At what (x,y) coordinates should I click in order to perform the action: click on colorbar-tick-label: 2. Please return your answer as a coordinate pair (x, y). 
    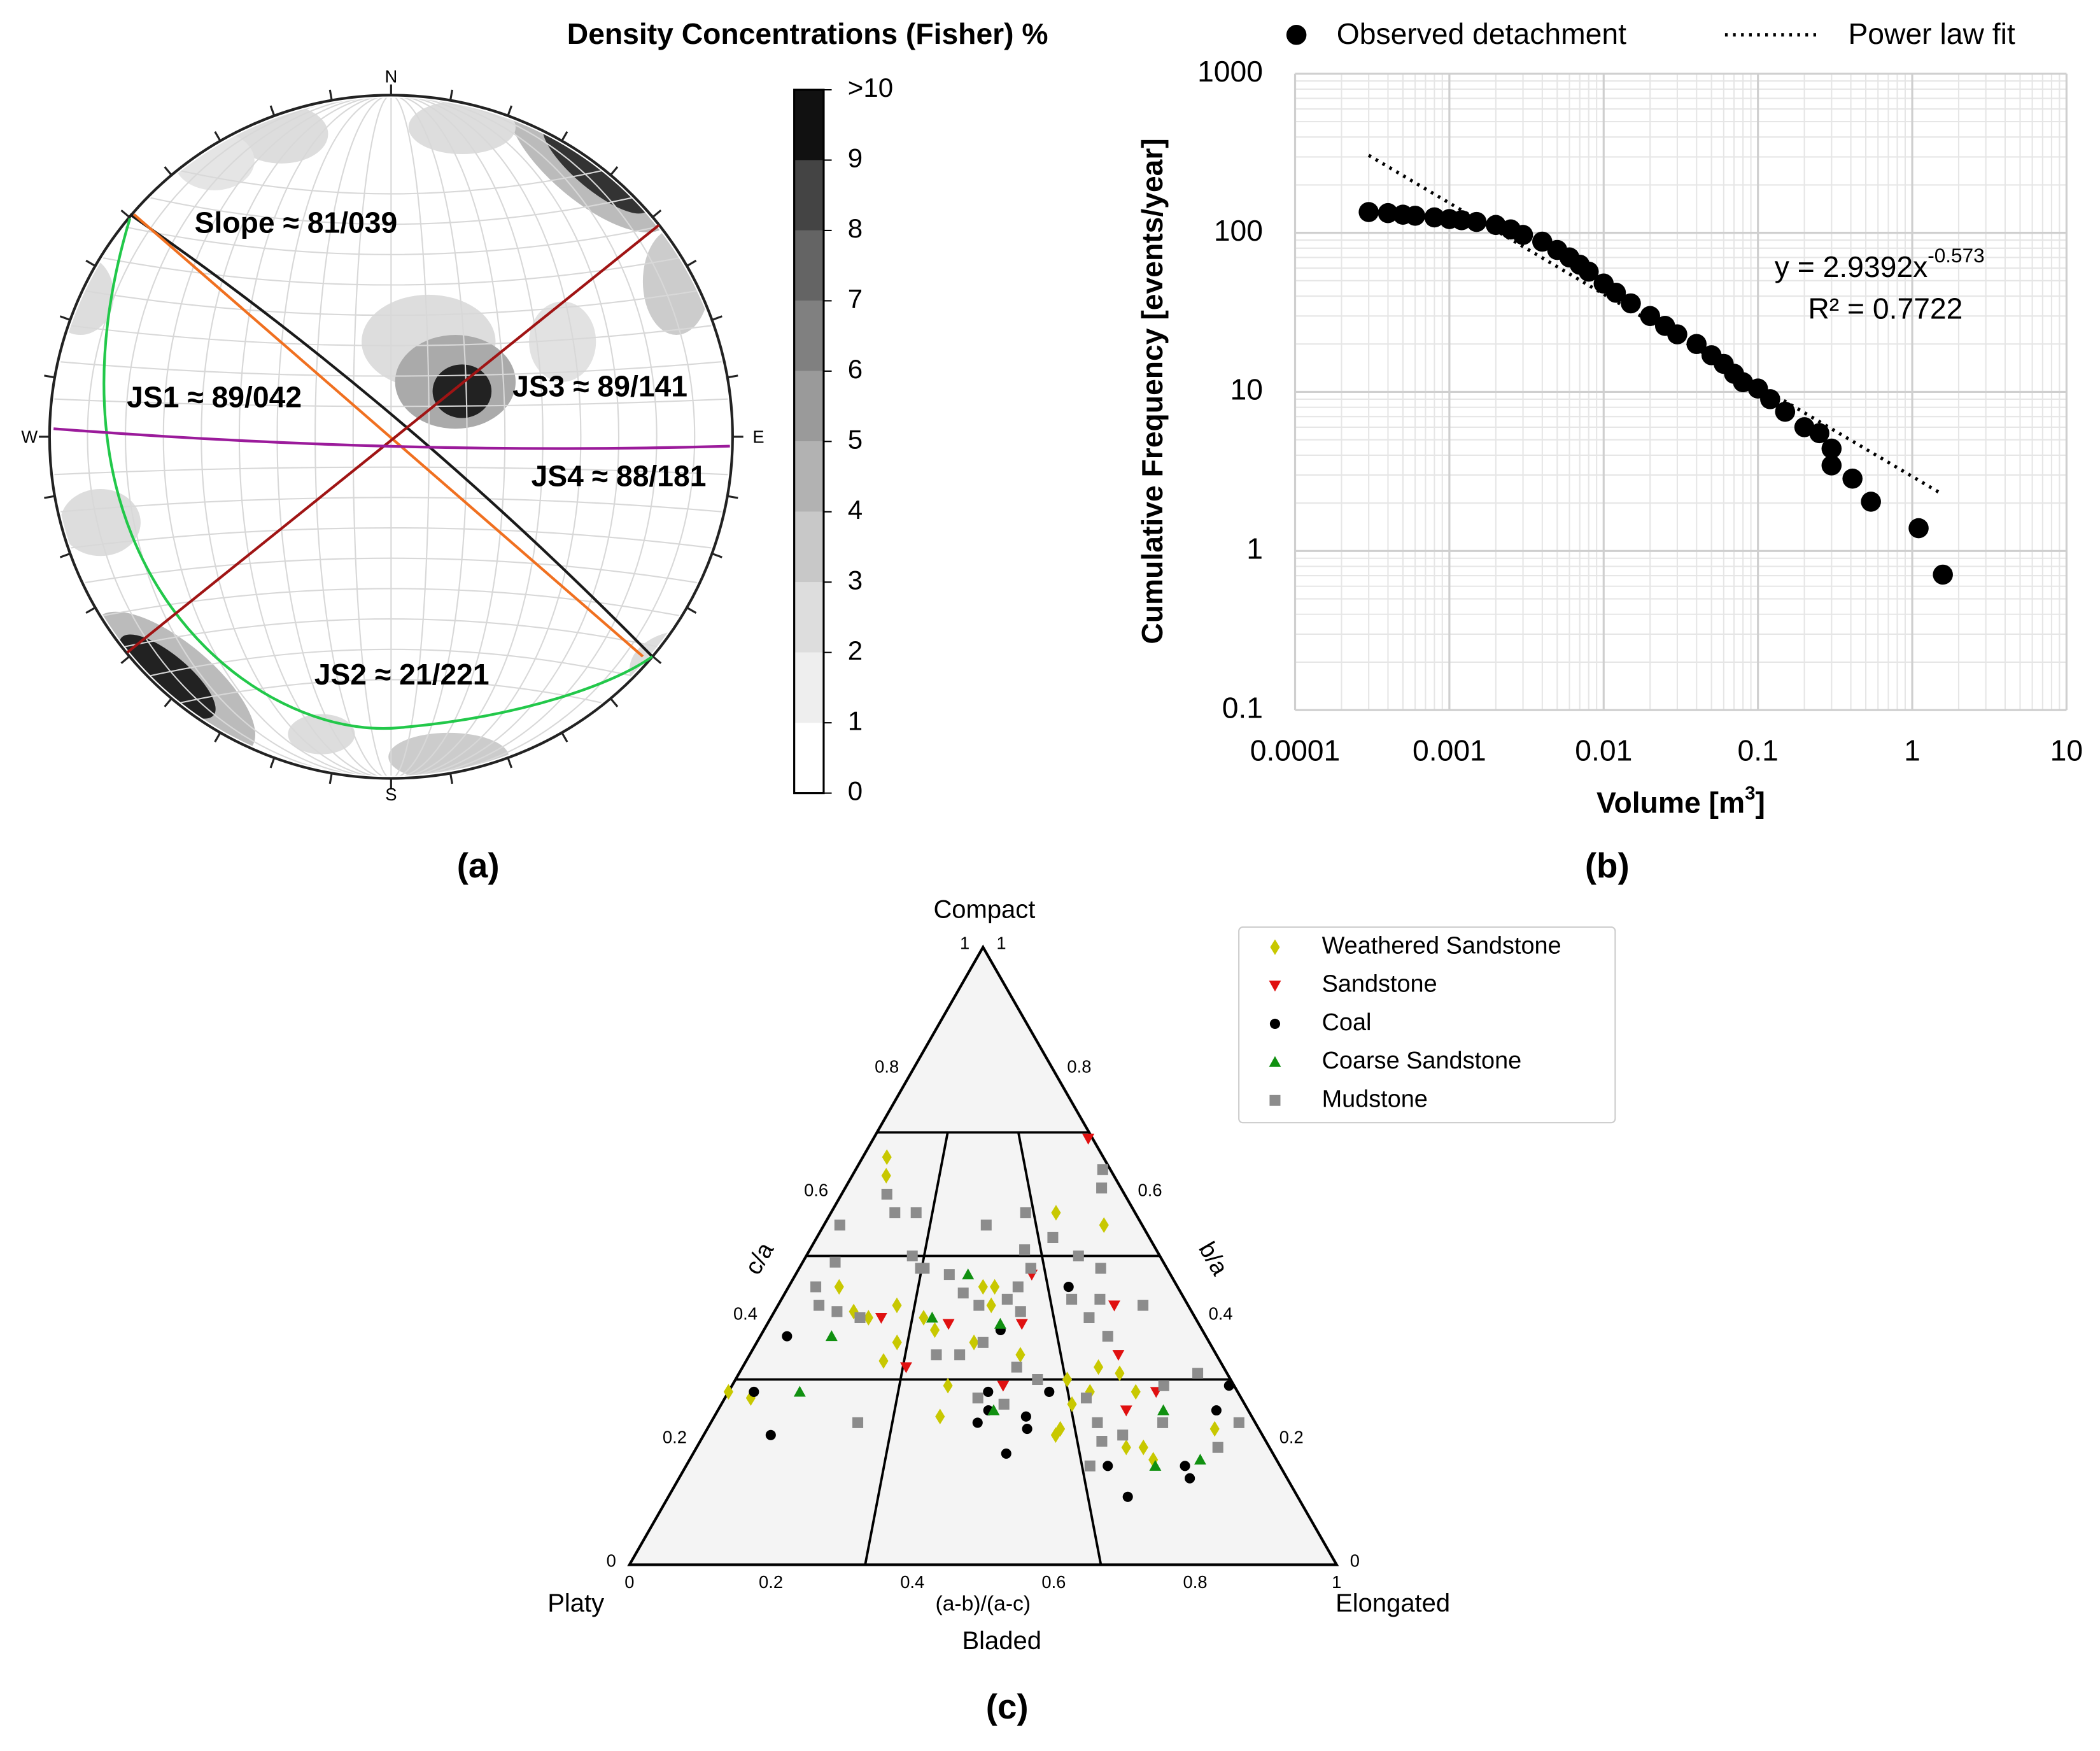
    Looking at the image, I should click on (855, 650).